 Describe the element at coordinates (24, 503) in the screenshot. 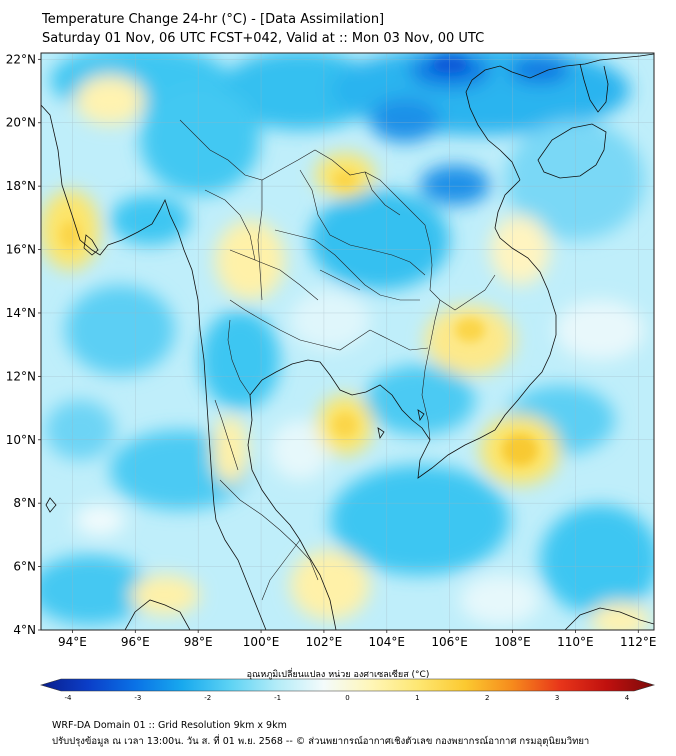

I see `lat-tick-label: 8°N` at that location.